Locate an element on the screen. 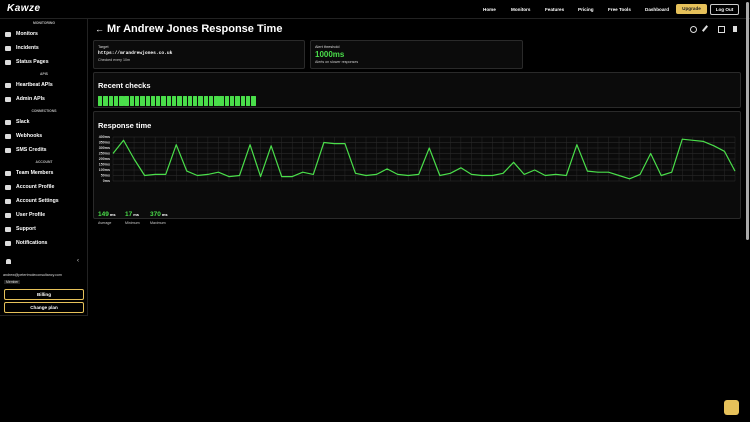 This screenshot has height=422, width=750. stat-label: Average is located at coordinates (105, 223).